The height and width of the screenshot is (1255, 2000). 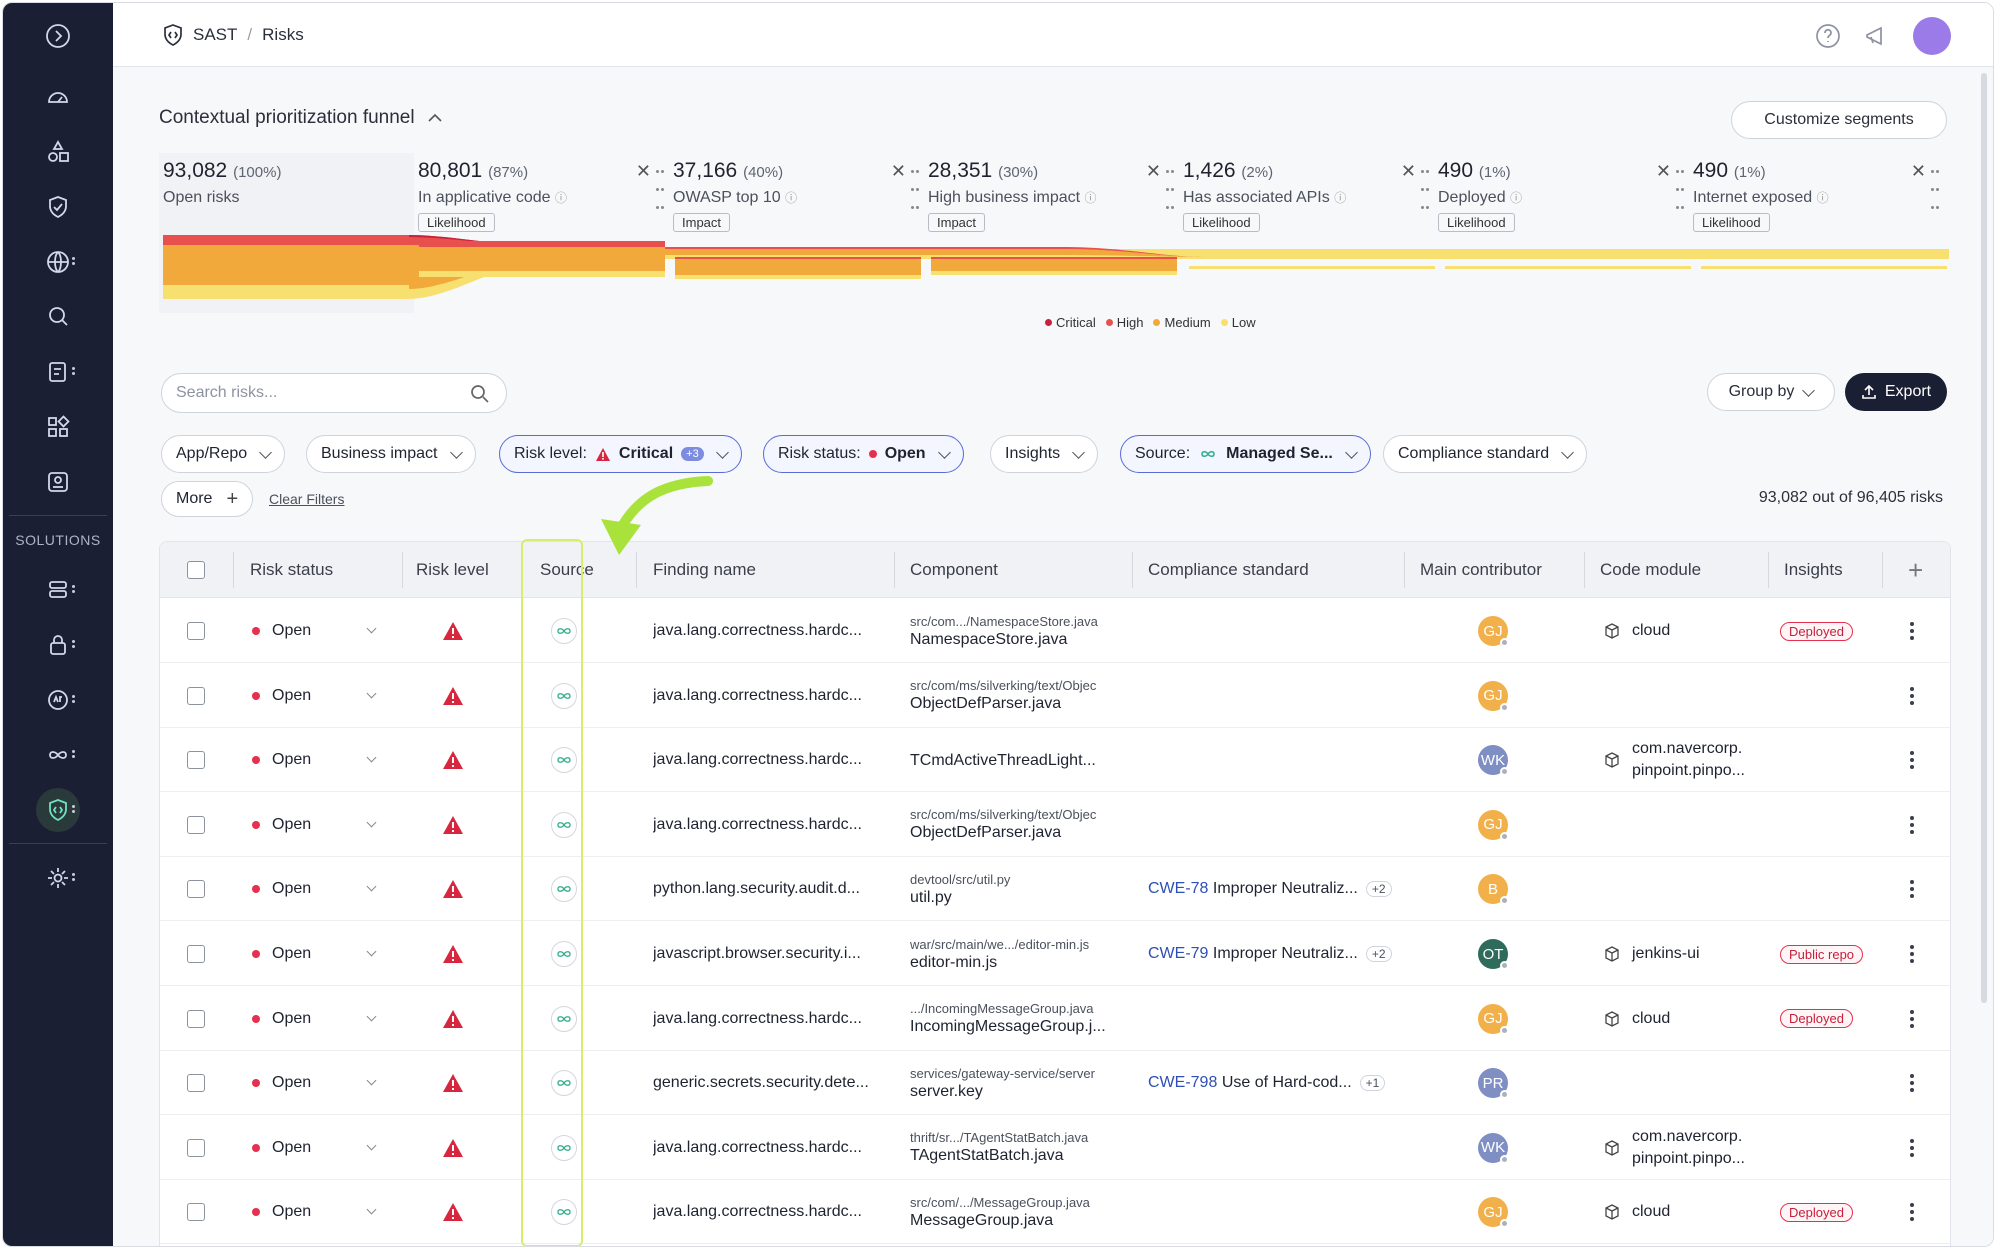 I want to click on sidebar-item-infinity, so click(x=58, y=754).